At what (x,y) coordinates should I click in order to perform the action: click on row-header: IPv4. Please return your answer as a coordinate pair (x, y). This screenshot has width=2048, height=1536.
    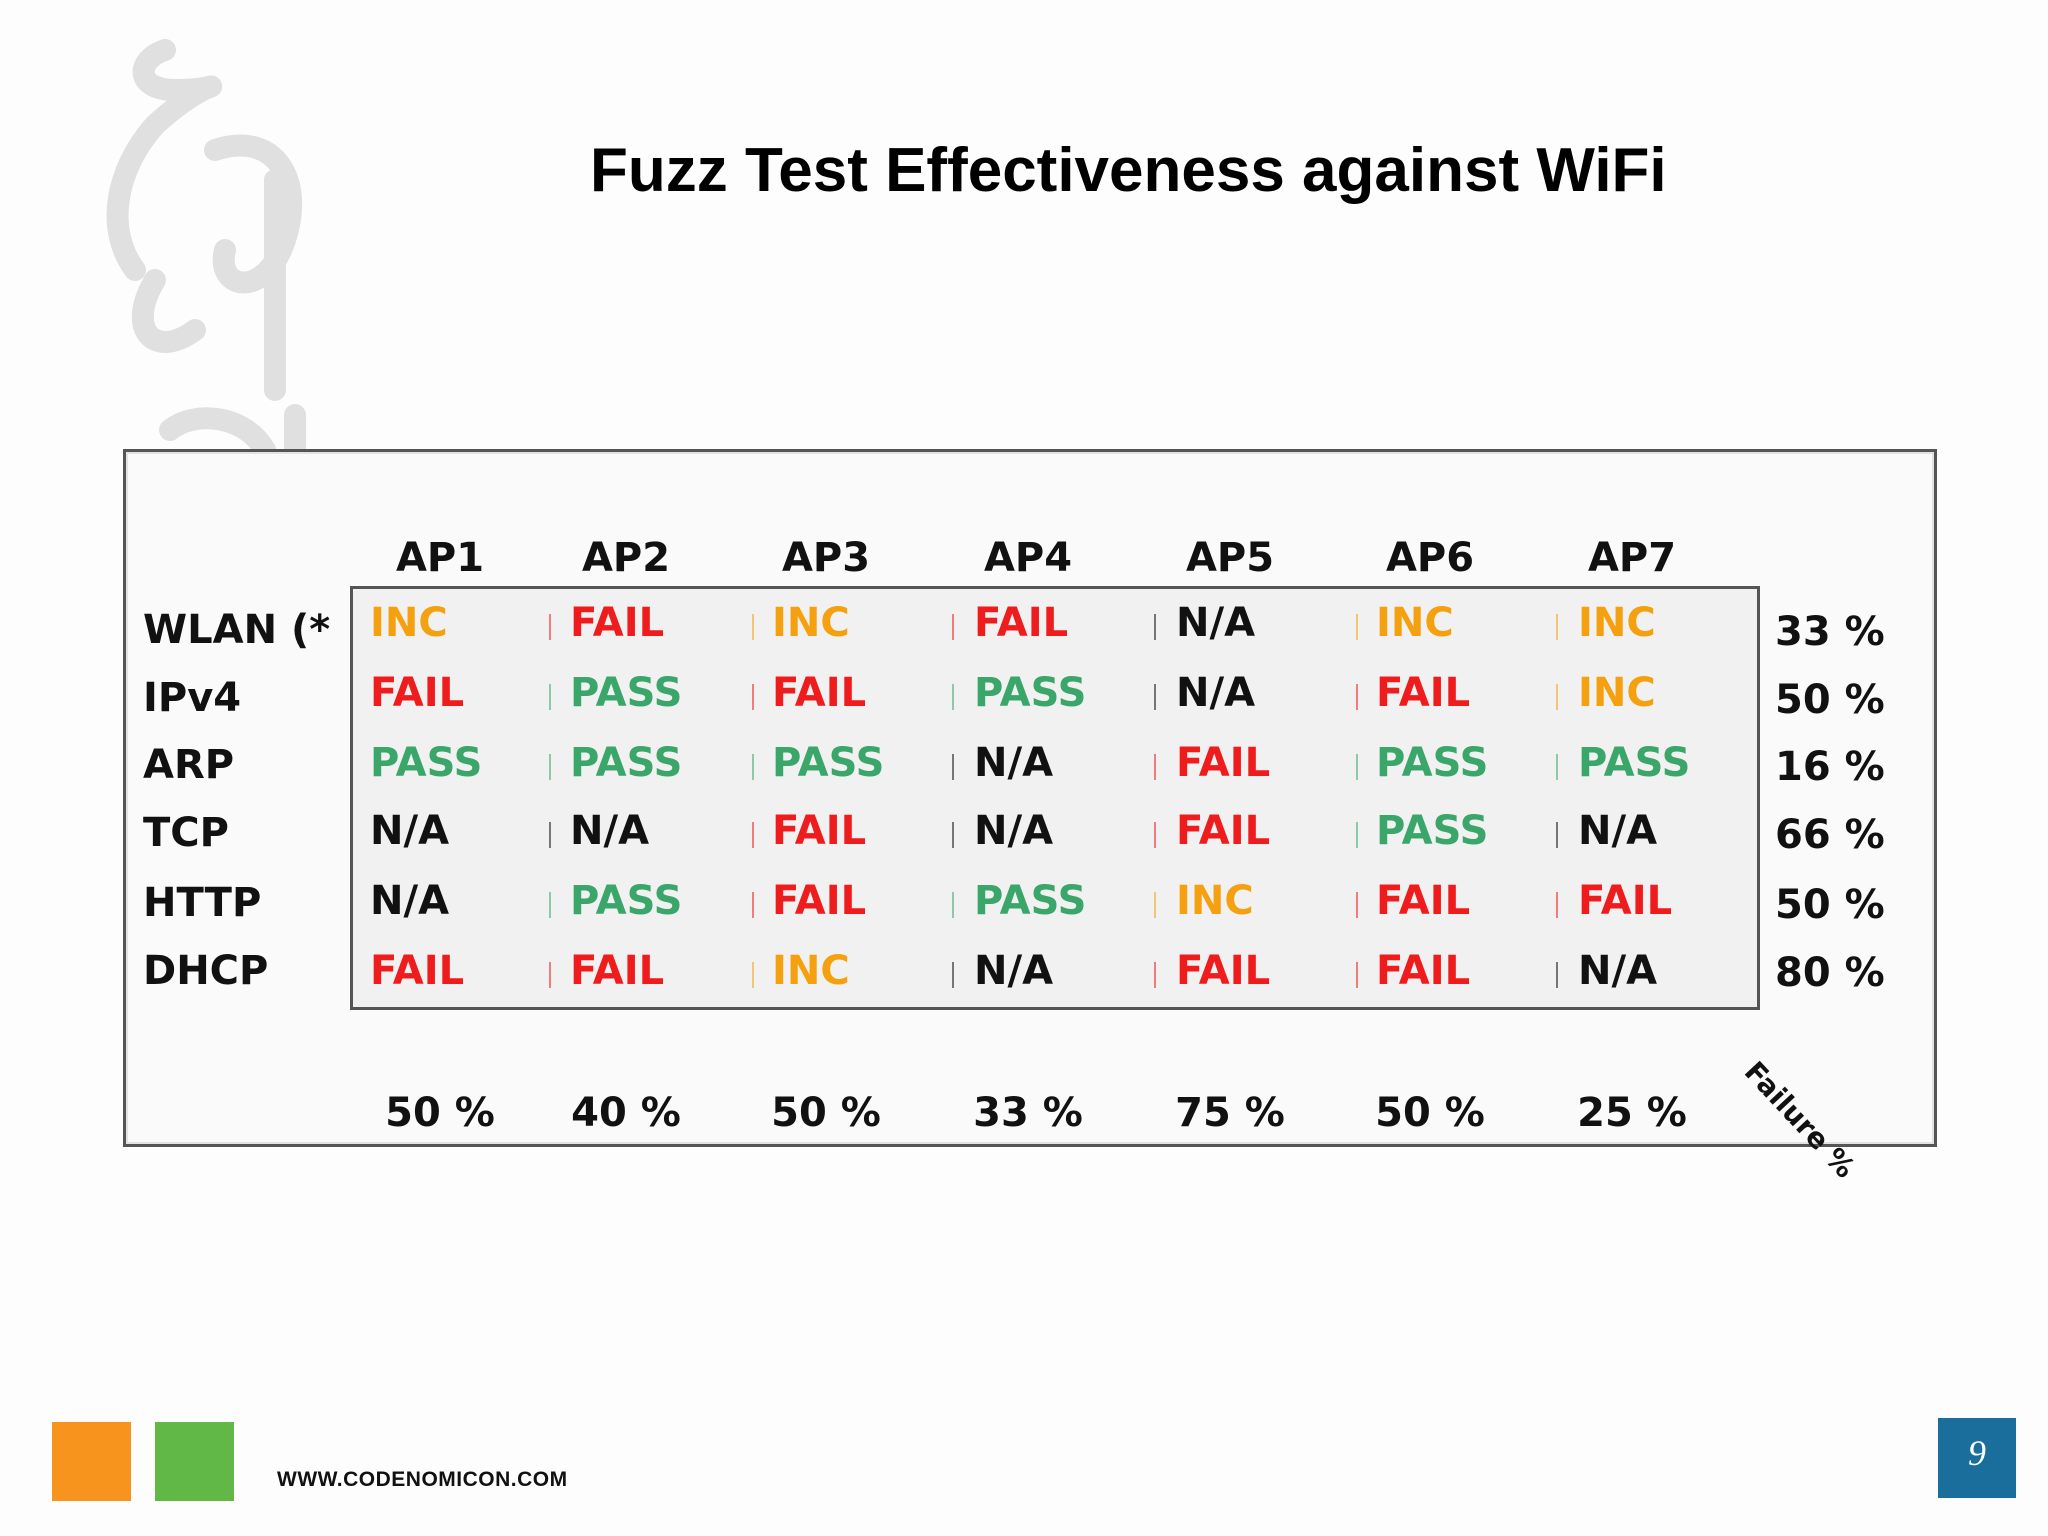
    Looking at the image, I should click on (192, 698).